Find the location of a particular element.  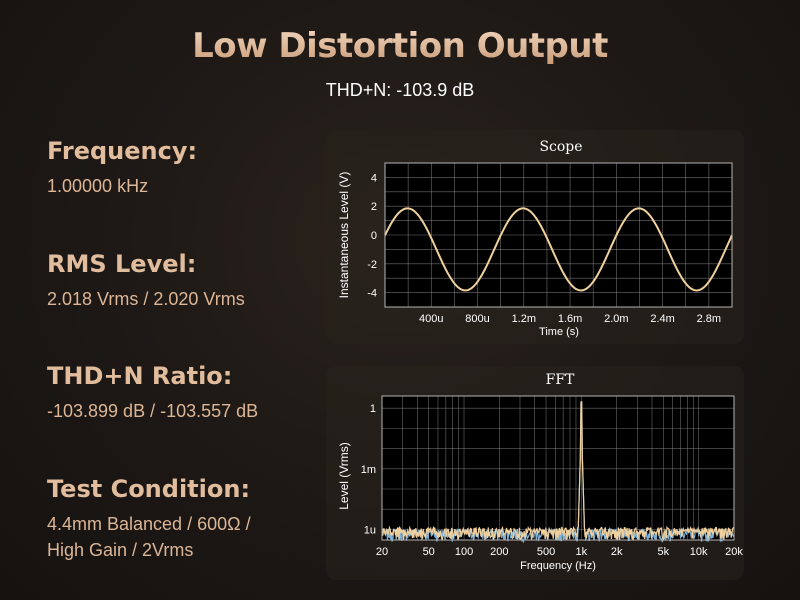

scope-x-tick-label: 2.8m is located at coordinates (709, 319).